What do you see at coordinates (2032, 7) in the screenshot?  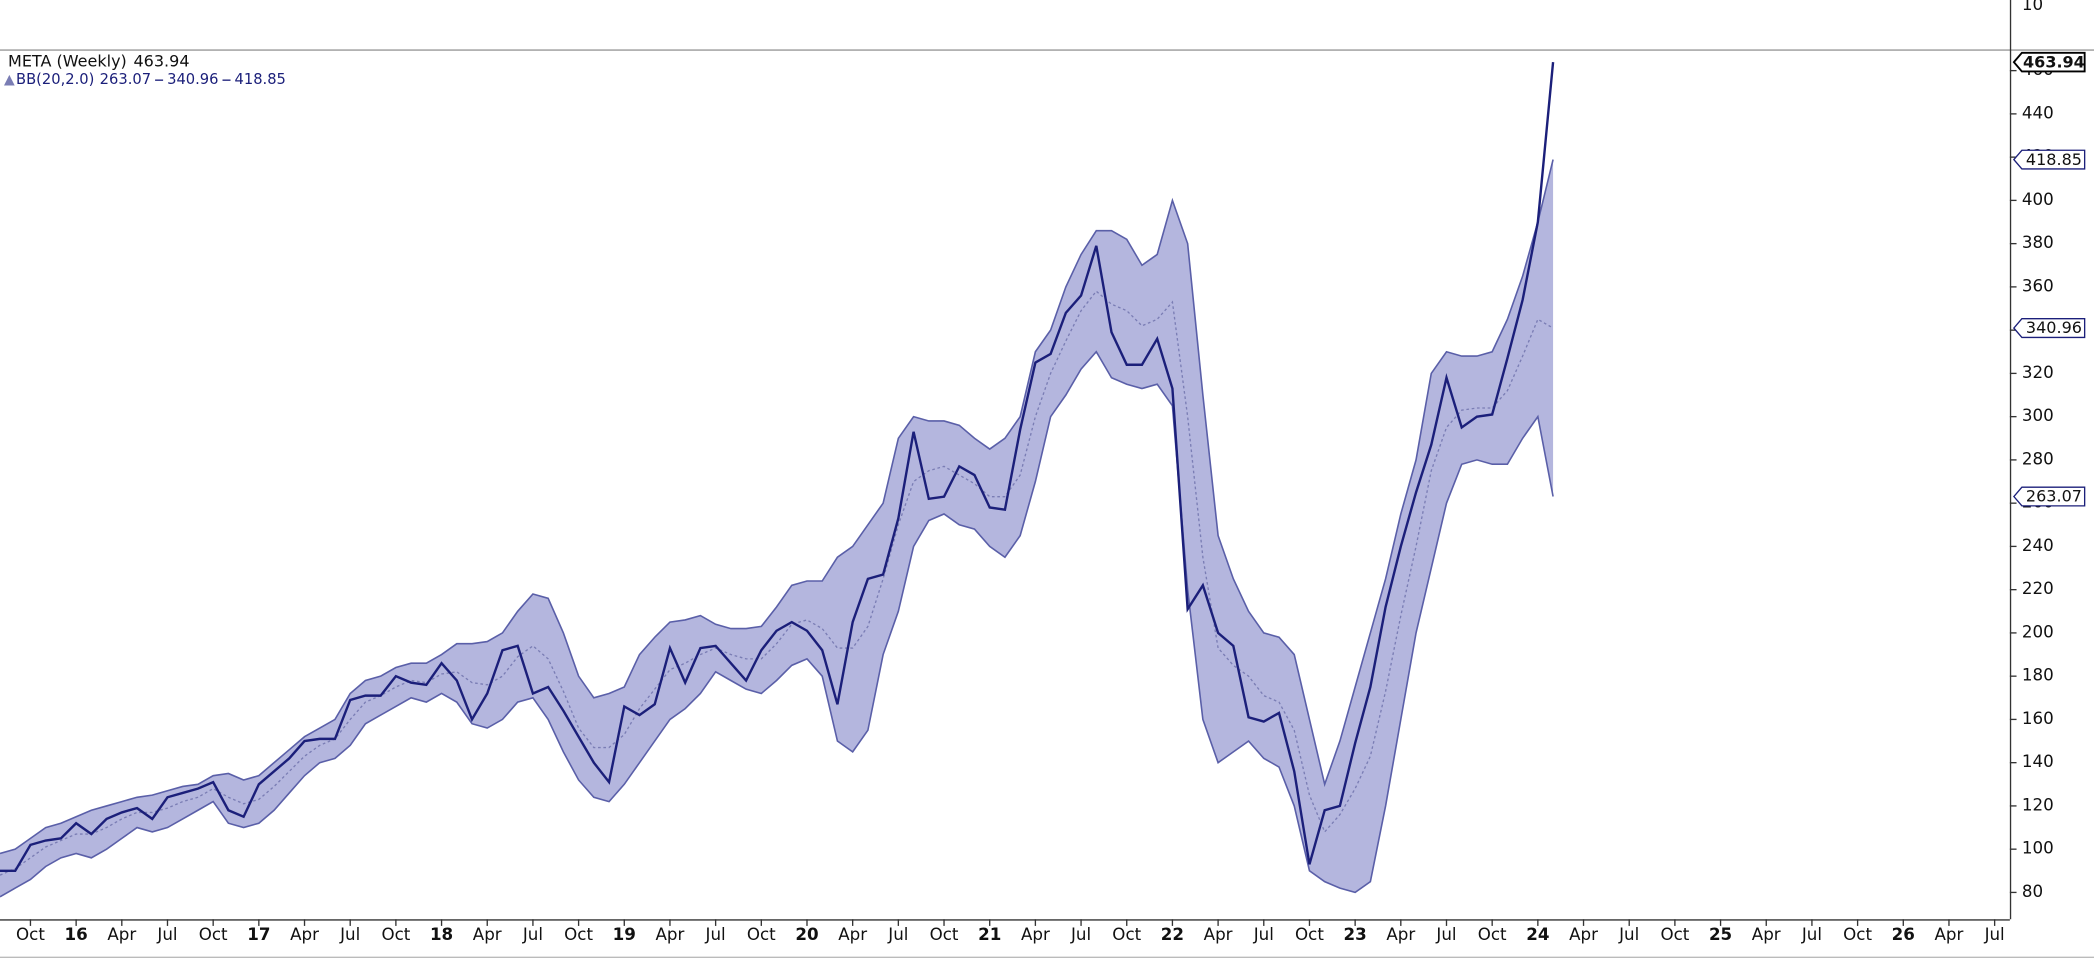 I see `y-tick-label: 10` at bounding box center [2032, 7].